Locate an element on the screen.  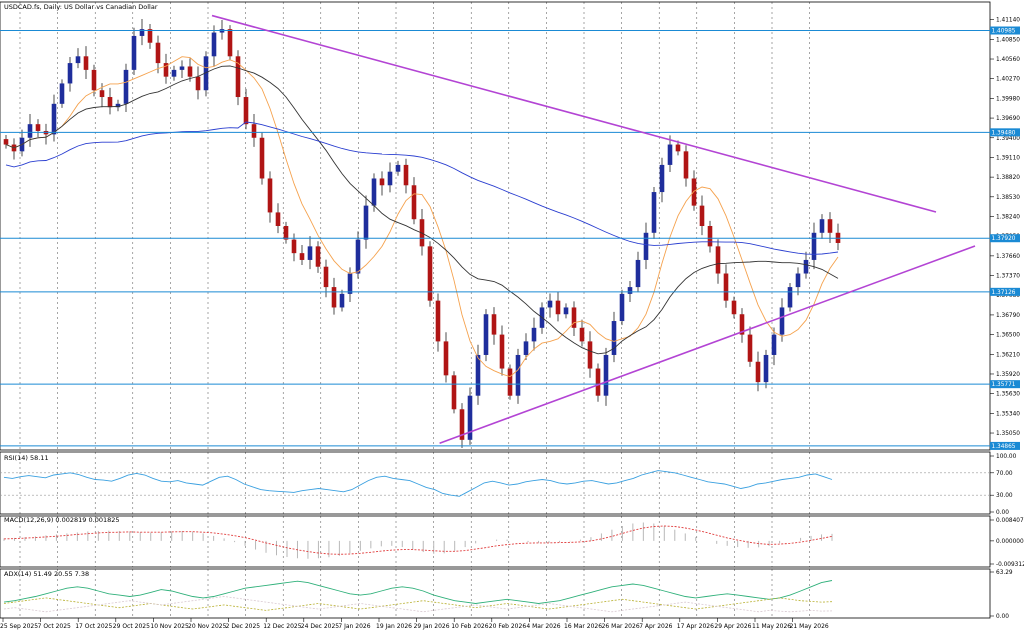
level-label: 1.39480 is located at coordinates (1004, 133).